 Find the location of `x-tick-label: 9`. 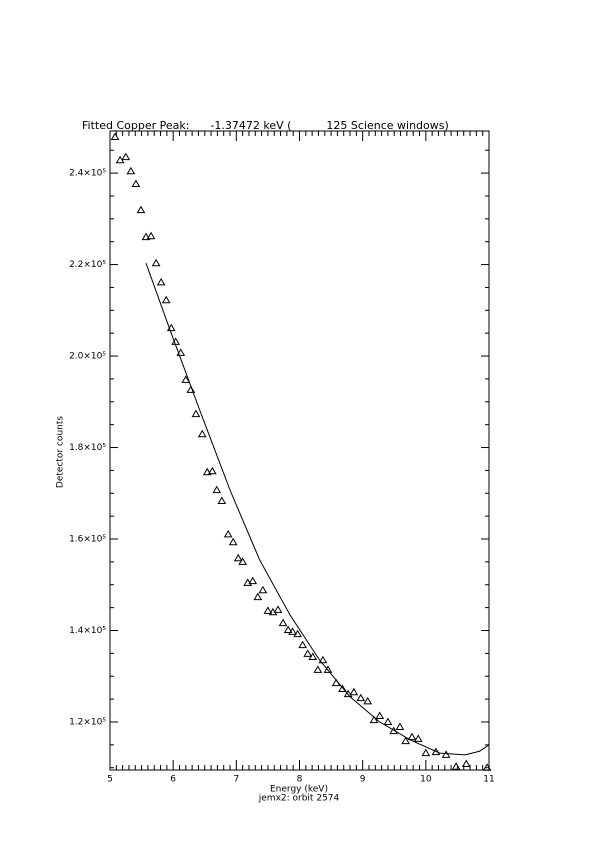

x-tick-label: 9 is located at coordinates (363, 780).